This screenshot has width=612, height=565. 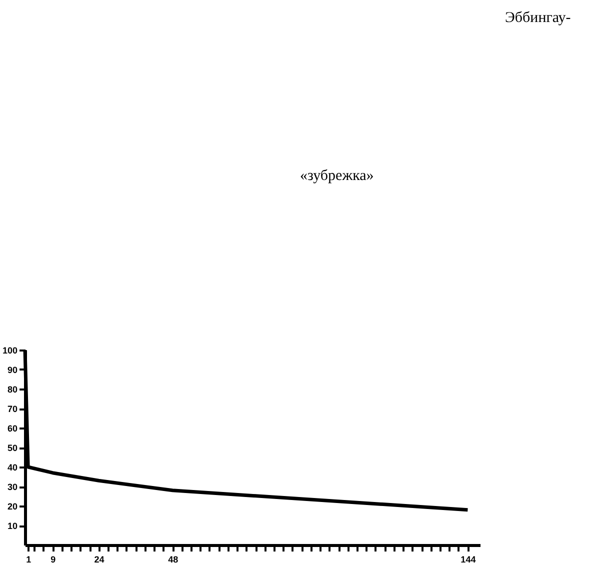 What do you see at coordinates (12, 526) in the screenshot?
I see `y-tick-label: 10` at bounding box center [12, 526].